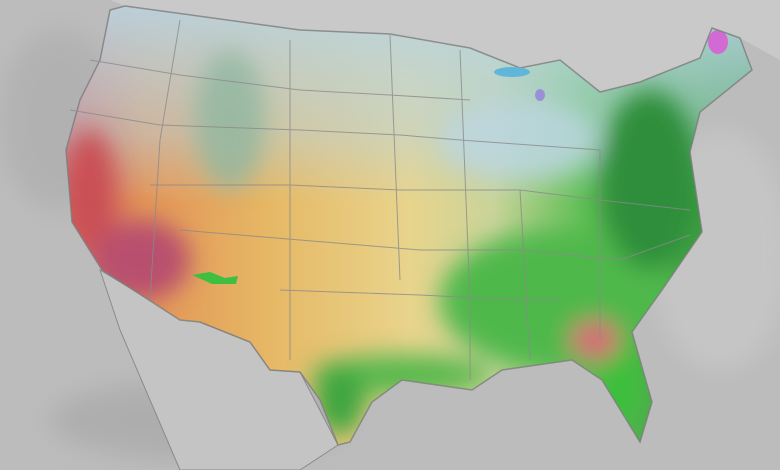  I want to click on maine-magenta, so click(718, 42).